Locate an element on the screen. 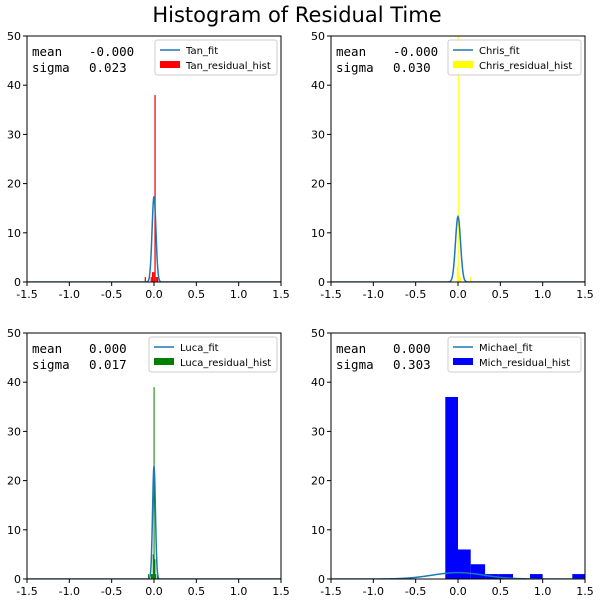 Image resolution: width=600 pixels, height=603 pixels. sigma-value: 0.023 is located at coordinates (108, 67).